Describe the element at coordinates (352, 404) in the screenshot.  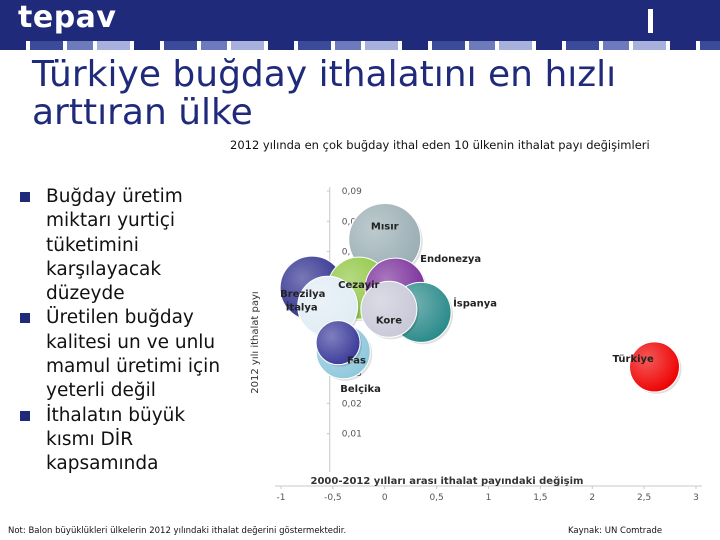
I see `y-tick-label: 0,02` at that location.